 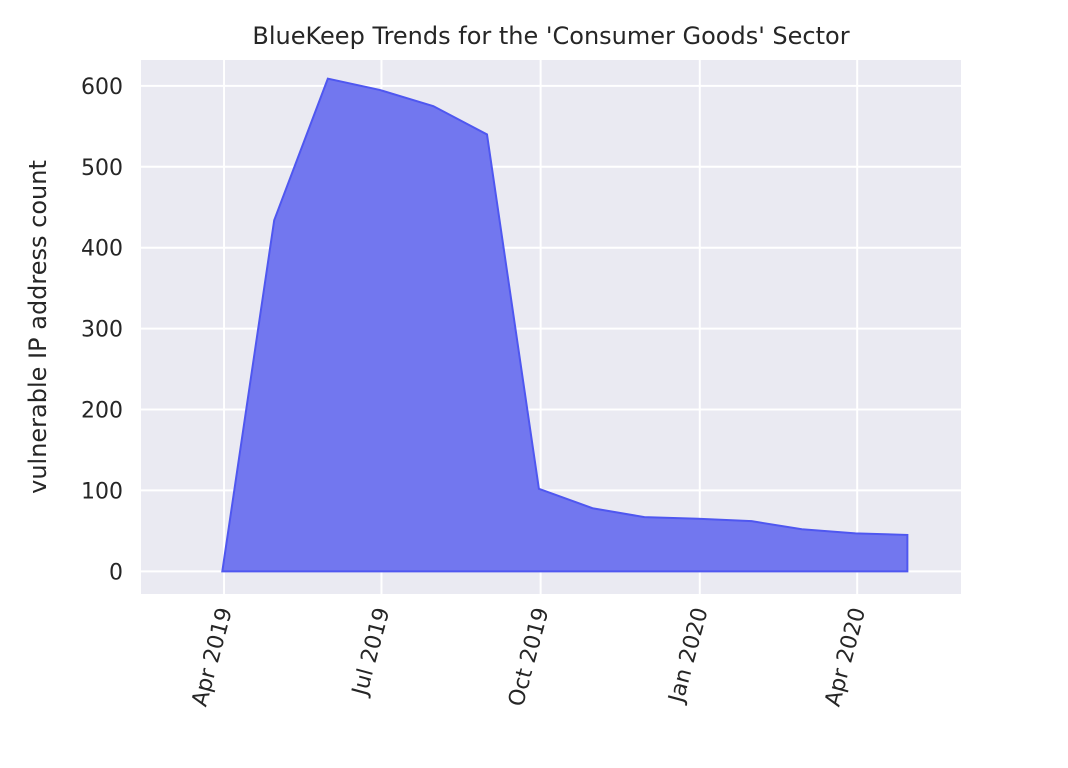 I want to click on y-tick-label: 300, so click(x=102, y=330).